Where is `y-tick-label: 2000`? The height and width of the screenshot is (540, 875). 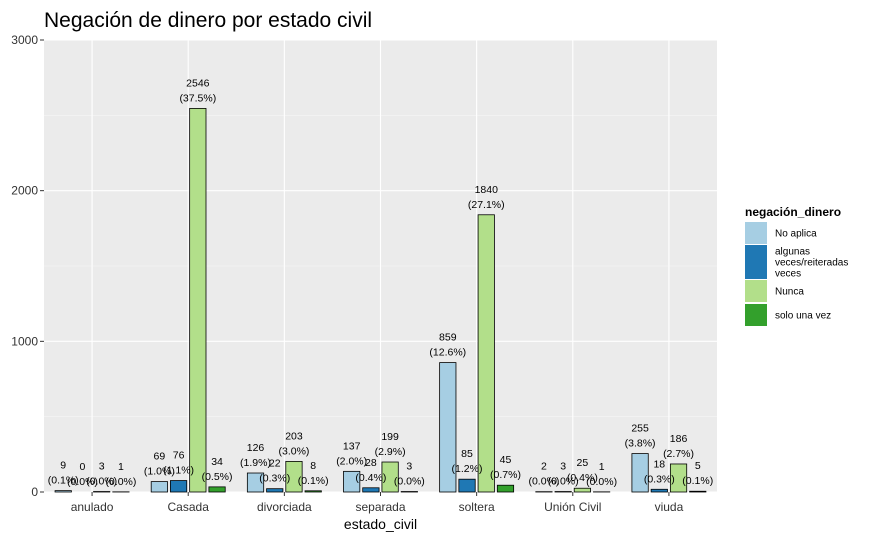 y-tick-label: 2000 is located at coordinates (24, 191).